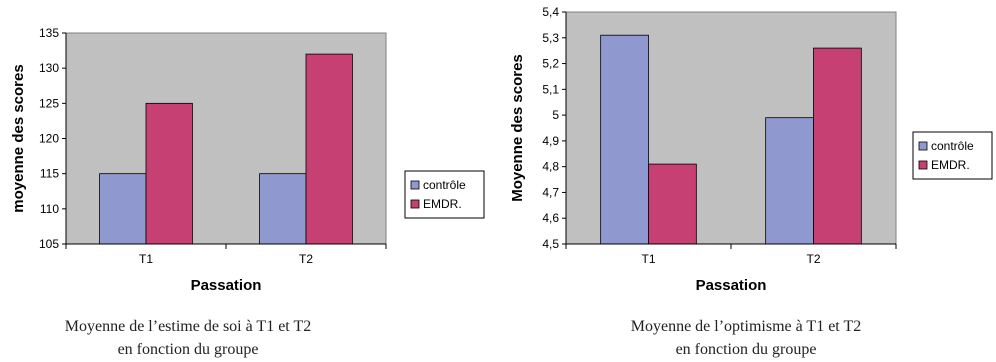 This screenshot has width=996, height=362. I want to click on caption-line-1: Moyenne de l’optimisme à T1 et T2, so click(746, 326).